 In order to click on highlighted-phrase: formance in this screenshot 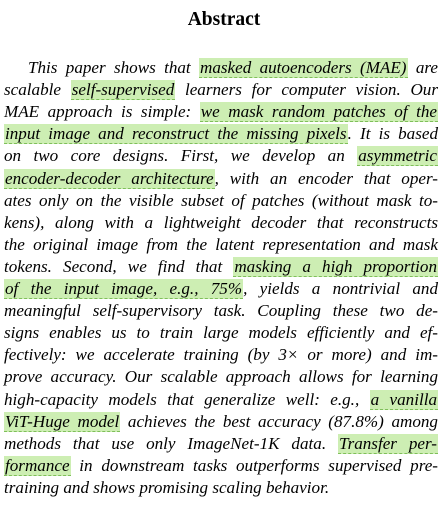, I will do `click(37, 465)`.